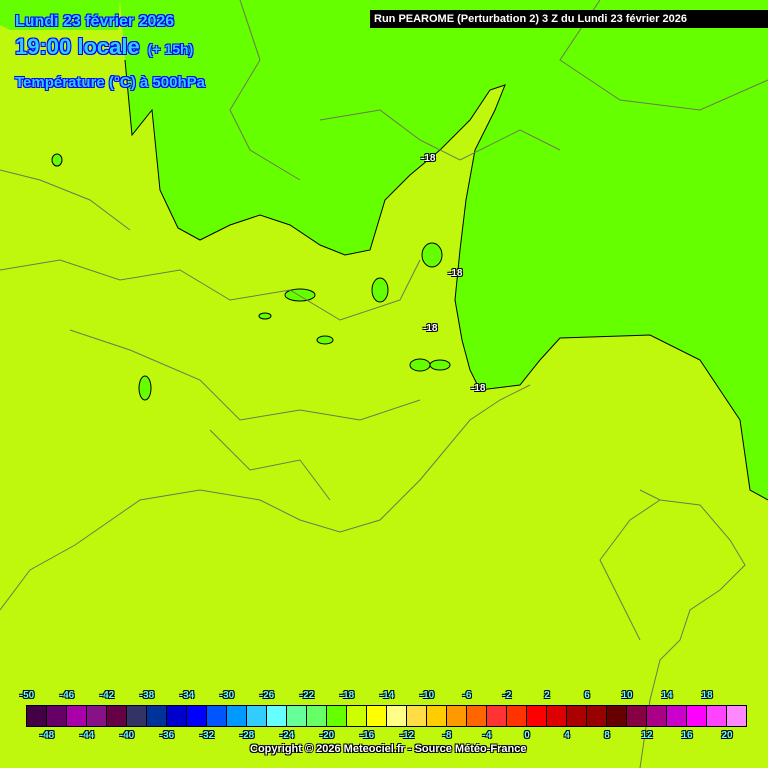 This screenshot has width=768, height=768. What do you see at coordinates (27, 695) in the screenshot?
I see `legend-label-top: -50` at bounding box center [27, 695].